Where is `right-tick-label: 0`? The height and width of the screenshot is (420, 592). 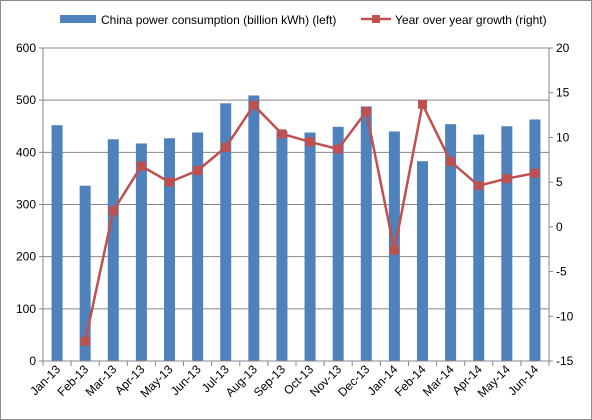 right-tick-label: 0 is located at coordinates (559, 227).